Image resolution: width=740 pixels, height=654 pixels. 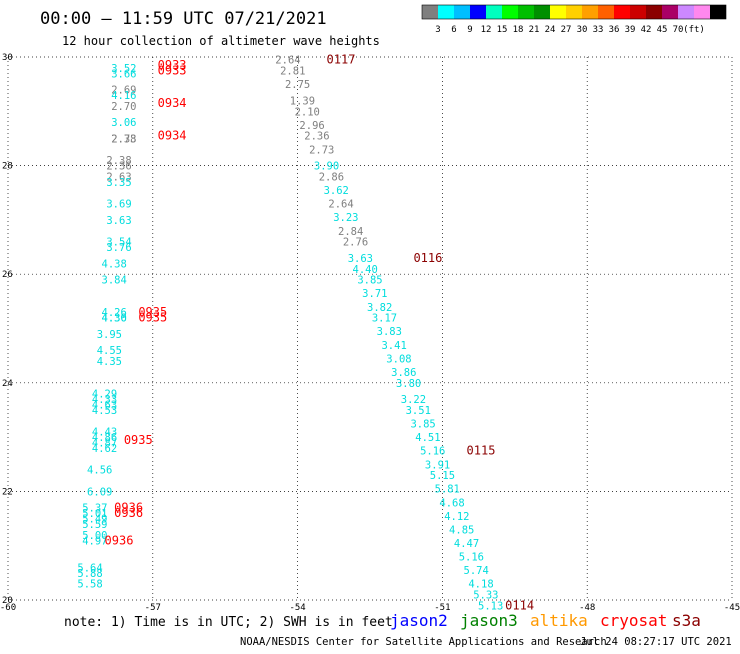 I want to click on x-tick-label: -51, so click(x=442, y=608).